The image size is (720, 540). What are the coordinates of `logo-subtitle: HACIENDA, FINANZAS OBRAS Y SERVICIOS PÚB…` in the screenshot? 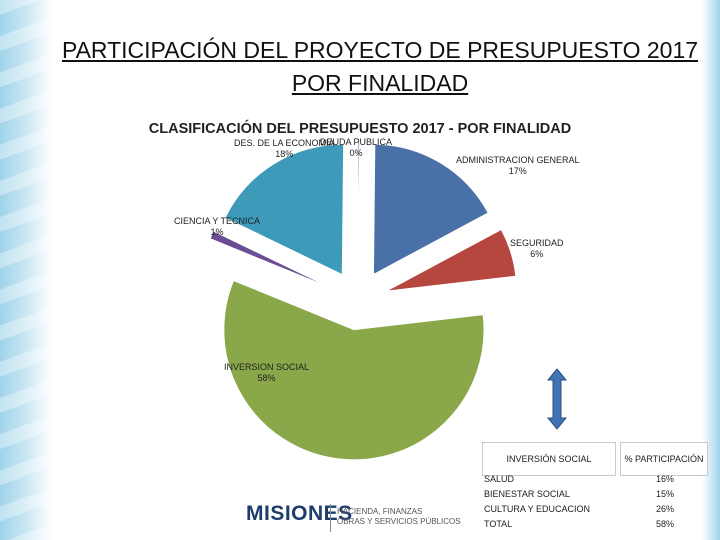 It's located at (399, 517).